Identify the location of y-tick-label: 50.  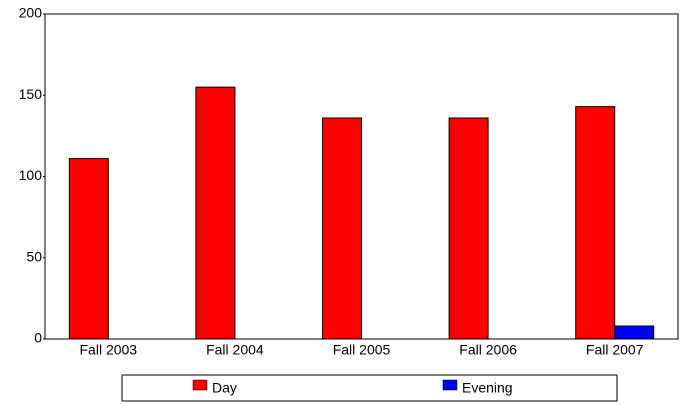
(34, 256).